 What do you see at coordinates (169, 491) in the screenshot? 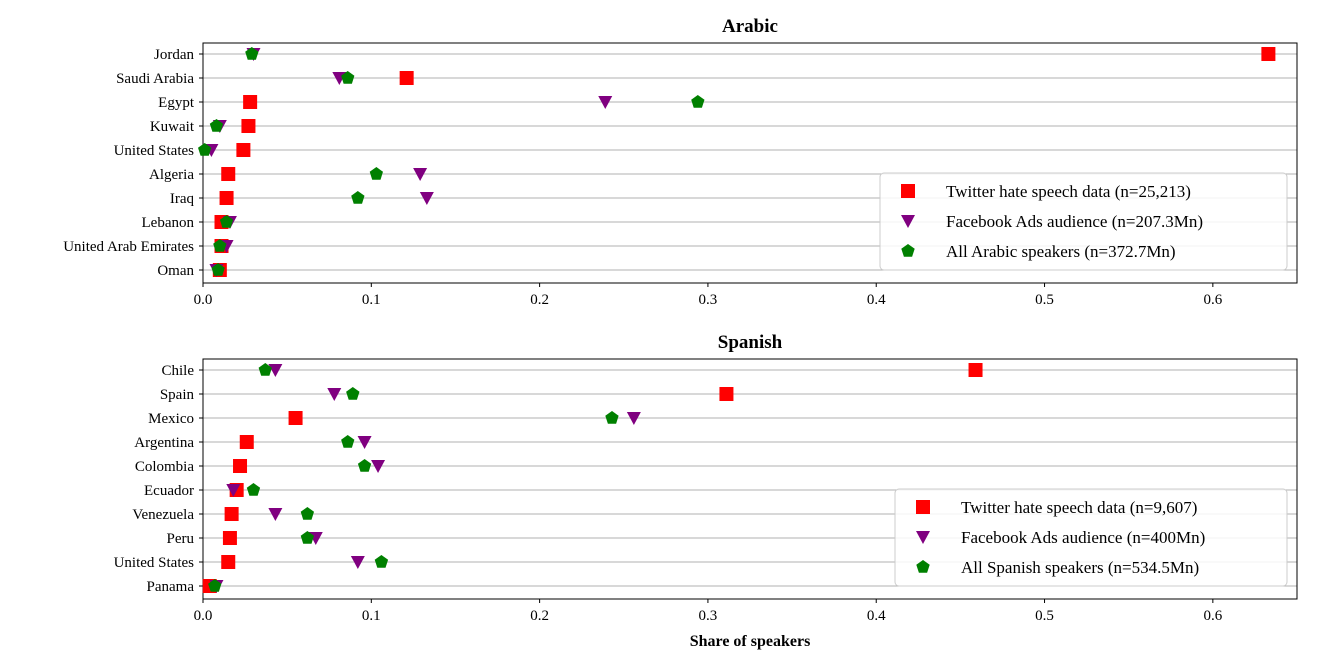
I see `y-tick-label: Ecuador` at bounding box center [169, 491].